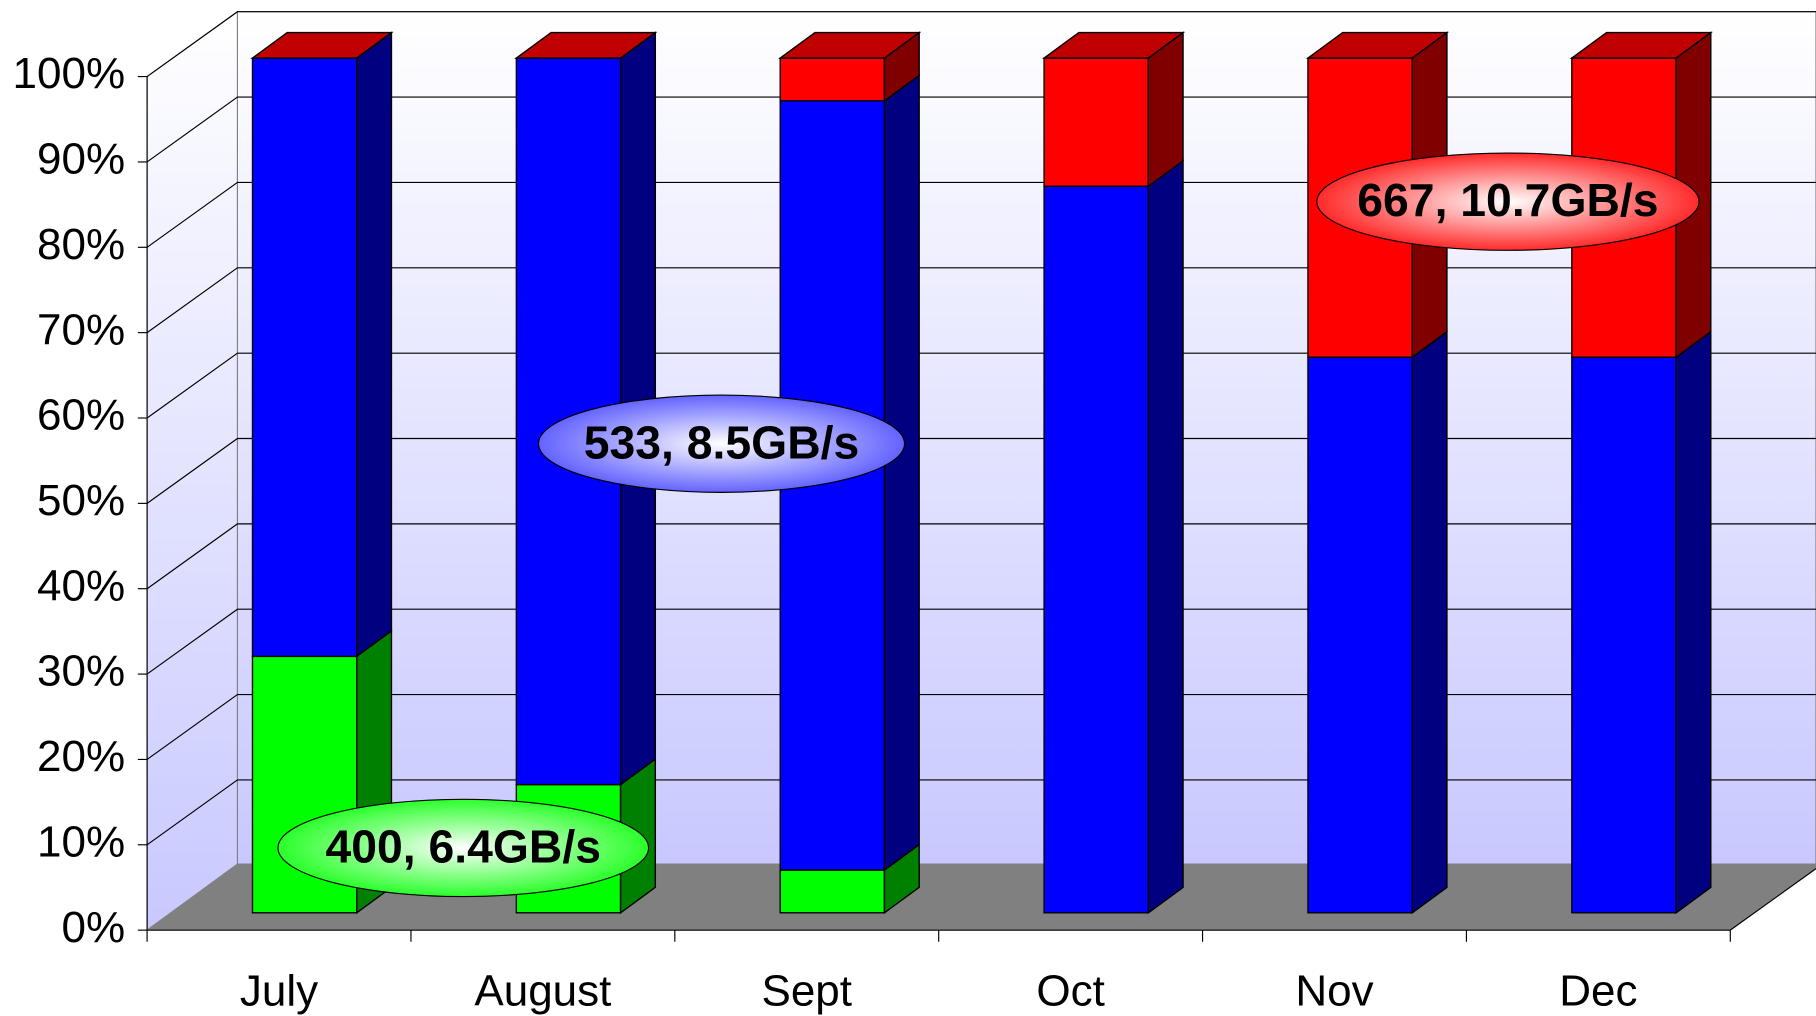  Describe the element at coordinates (81, 500) in the screenshot. I see `y-tick-label: 50%` at that location.